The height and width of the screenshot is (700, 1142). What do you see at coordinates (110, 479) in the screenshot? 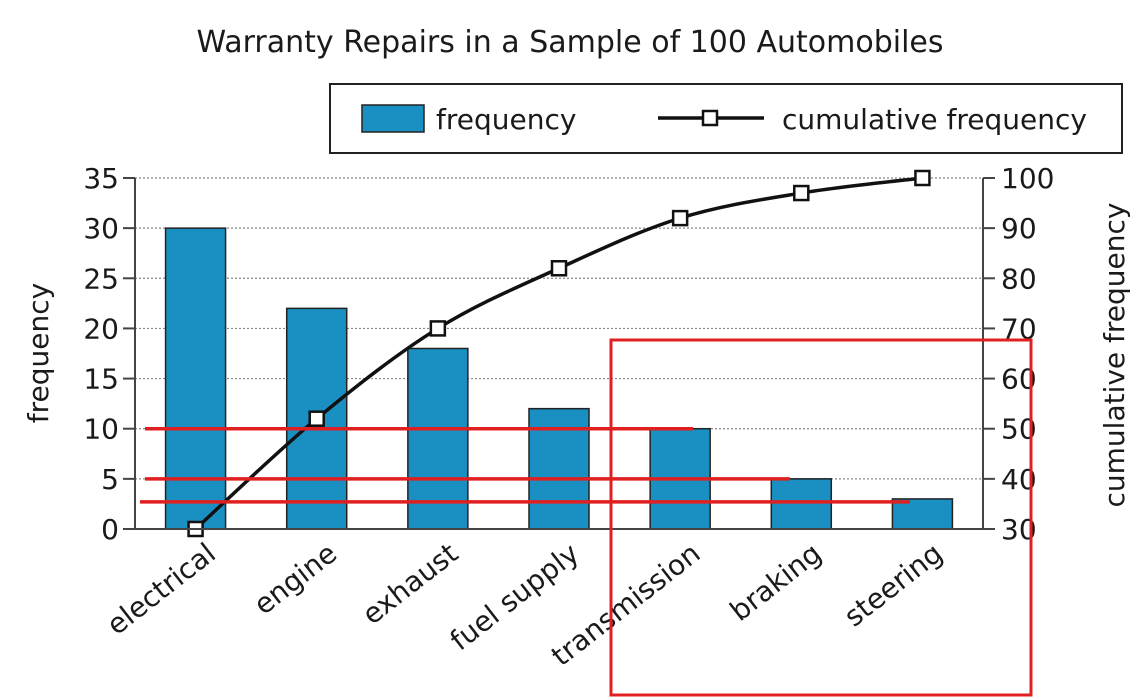
I see `left-tick-label: 5` at bounding box center [110, 479].